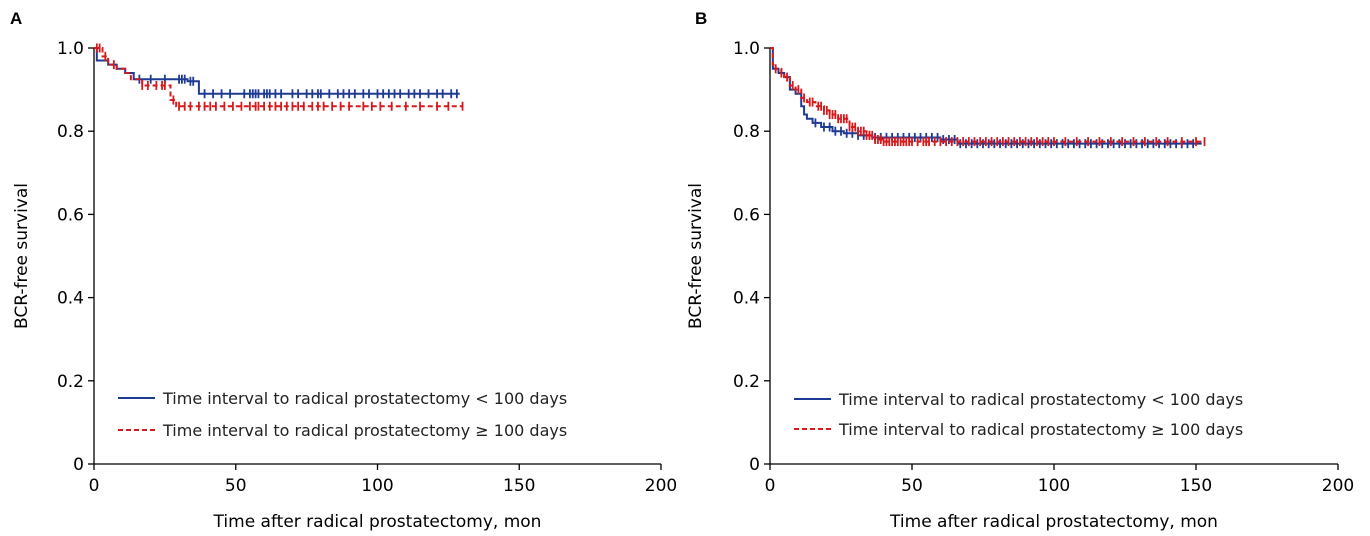 The height and width of the screenshot is (536, 1370). Describe the element at coordinates (16, 18) in the screenshot. I see `panel-a-label: A` at that location.